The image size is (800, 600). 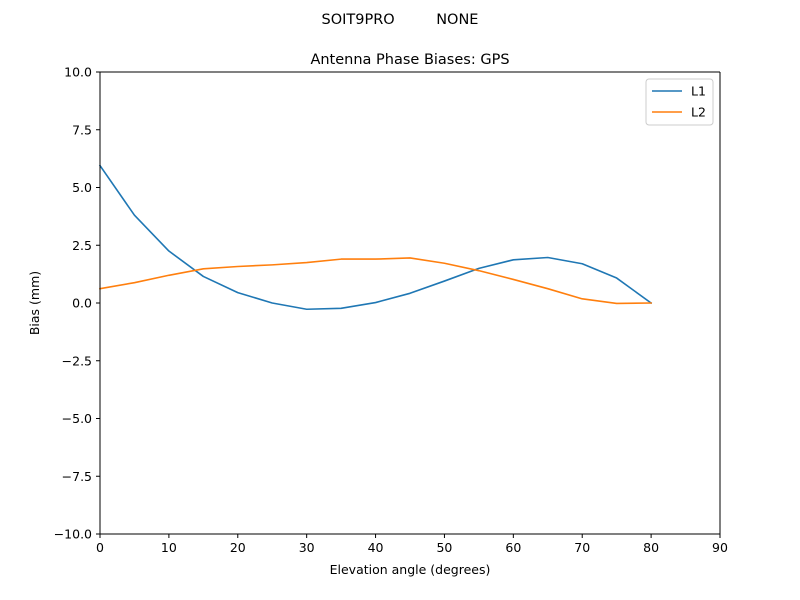 I want to click on series-line-l2, so click(x=375, y=281).